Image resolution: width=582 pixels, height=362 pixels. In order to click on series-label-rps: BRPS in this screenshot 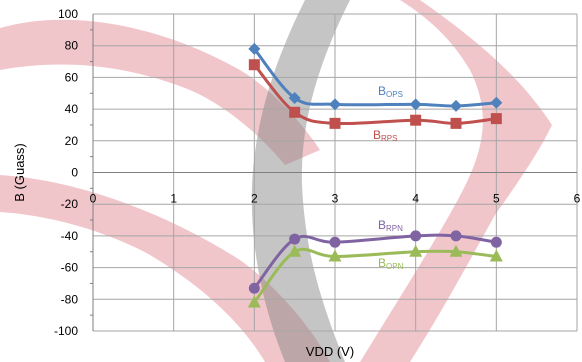, I will do `click(385, 135)`.